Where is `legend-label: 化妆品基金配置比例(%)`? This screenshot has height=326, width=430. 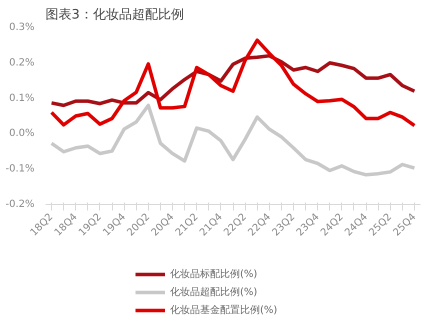 legend-label: 化妆品基金配置比例(%) is located at coordinates (224, 310).